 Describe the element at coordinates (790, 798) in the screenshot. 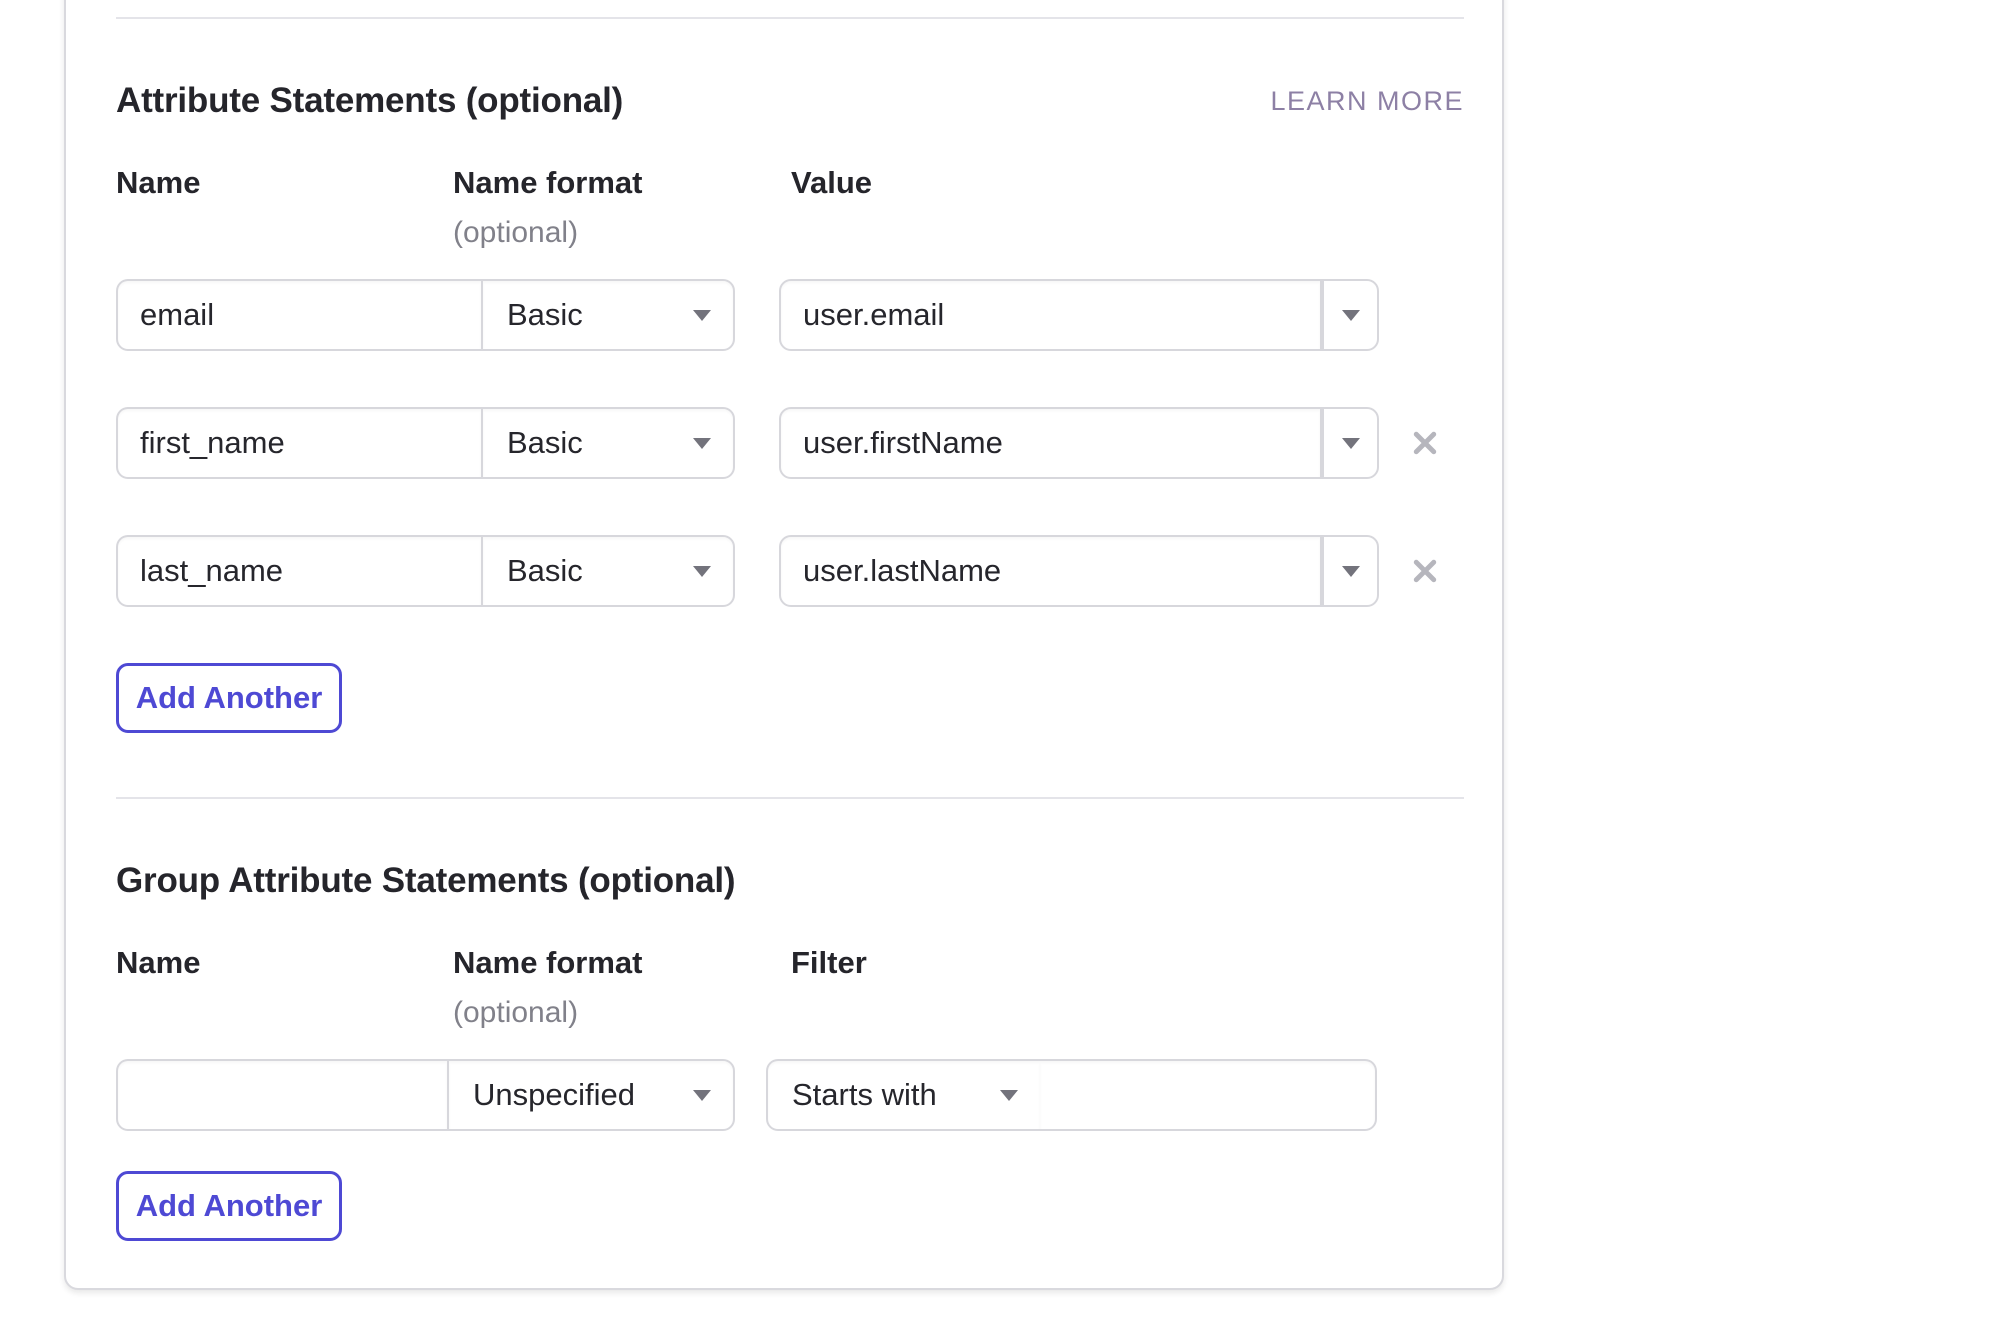

I see `section-divider-middle` at that location.